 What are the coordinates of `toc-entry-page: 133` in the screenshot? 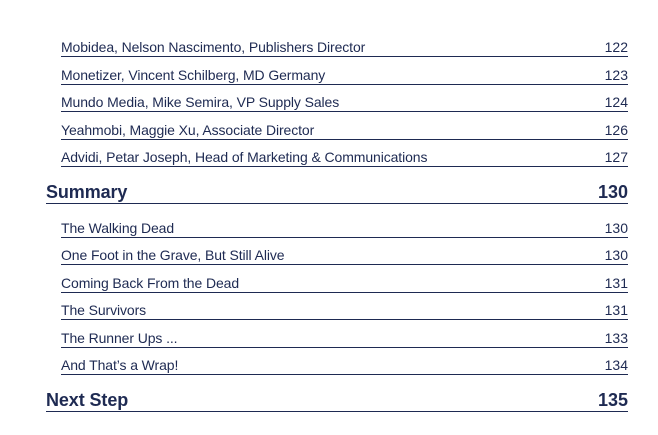 It's located at (616, 338).